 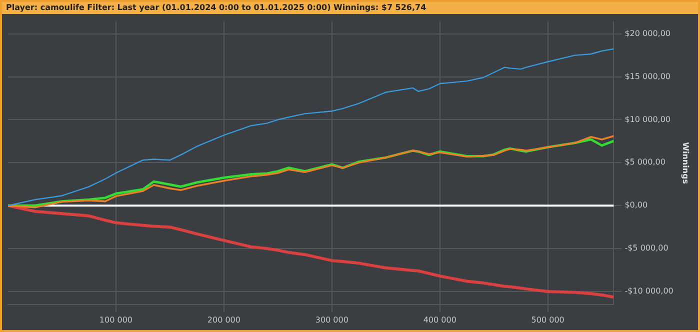 What do you see at coordinates (636, 205) in the screenshot?
I see `y-tick-label: $0,00` at bounding box center [636, 205].